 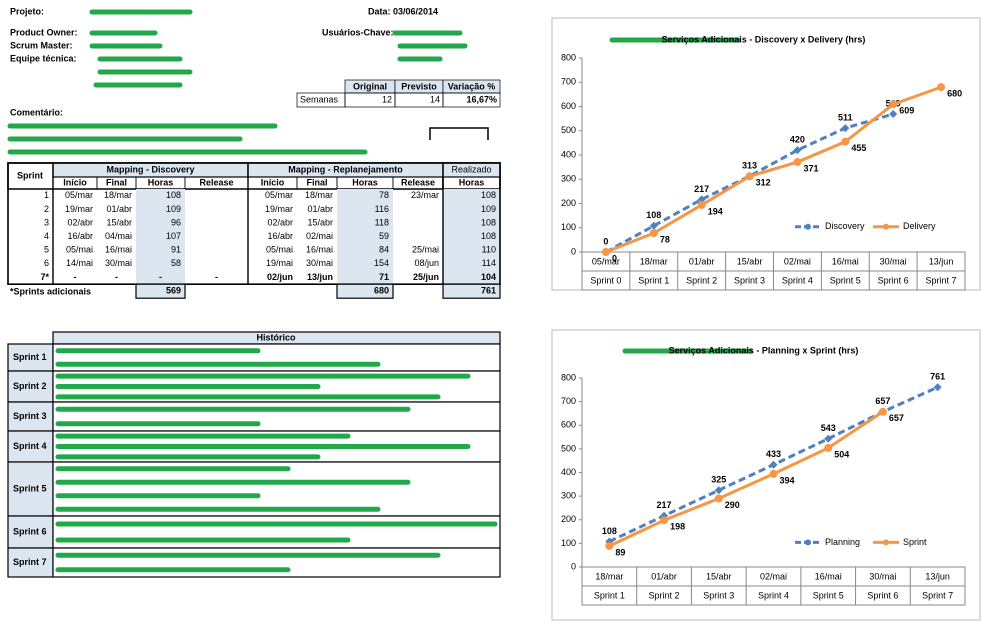 I want to click on x-group-label: Sprint 5, so click(x=828, y=595).